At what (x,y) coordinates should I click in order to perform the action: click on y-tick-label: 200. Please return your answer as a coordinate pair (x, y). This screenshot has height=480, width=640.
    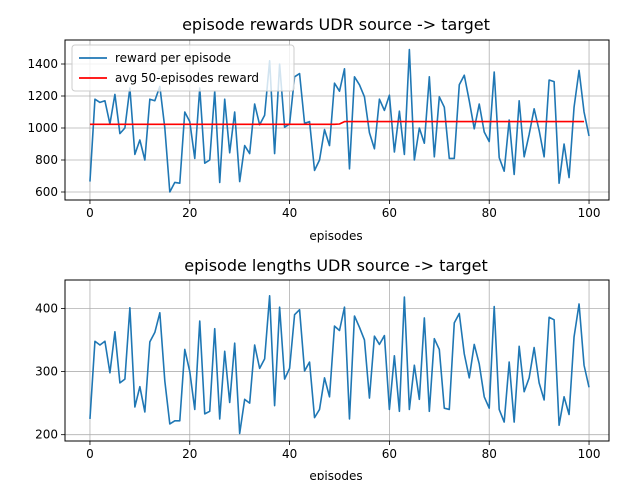
    Looking at the image, I should click on (46, 435).